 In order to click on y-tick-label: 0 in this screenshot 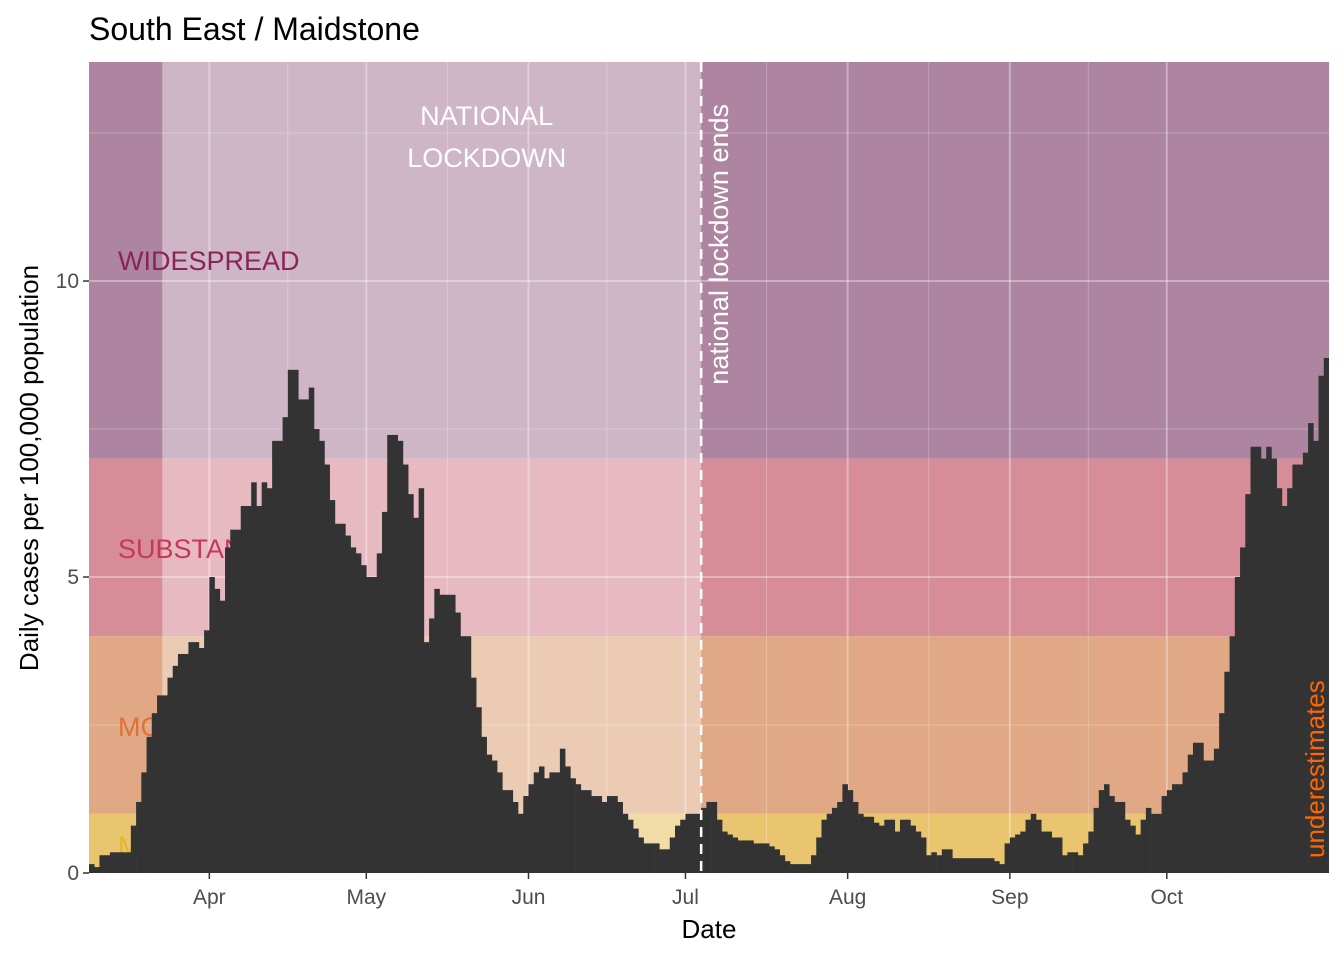, I will do `click(73, 873)`.